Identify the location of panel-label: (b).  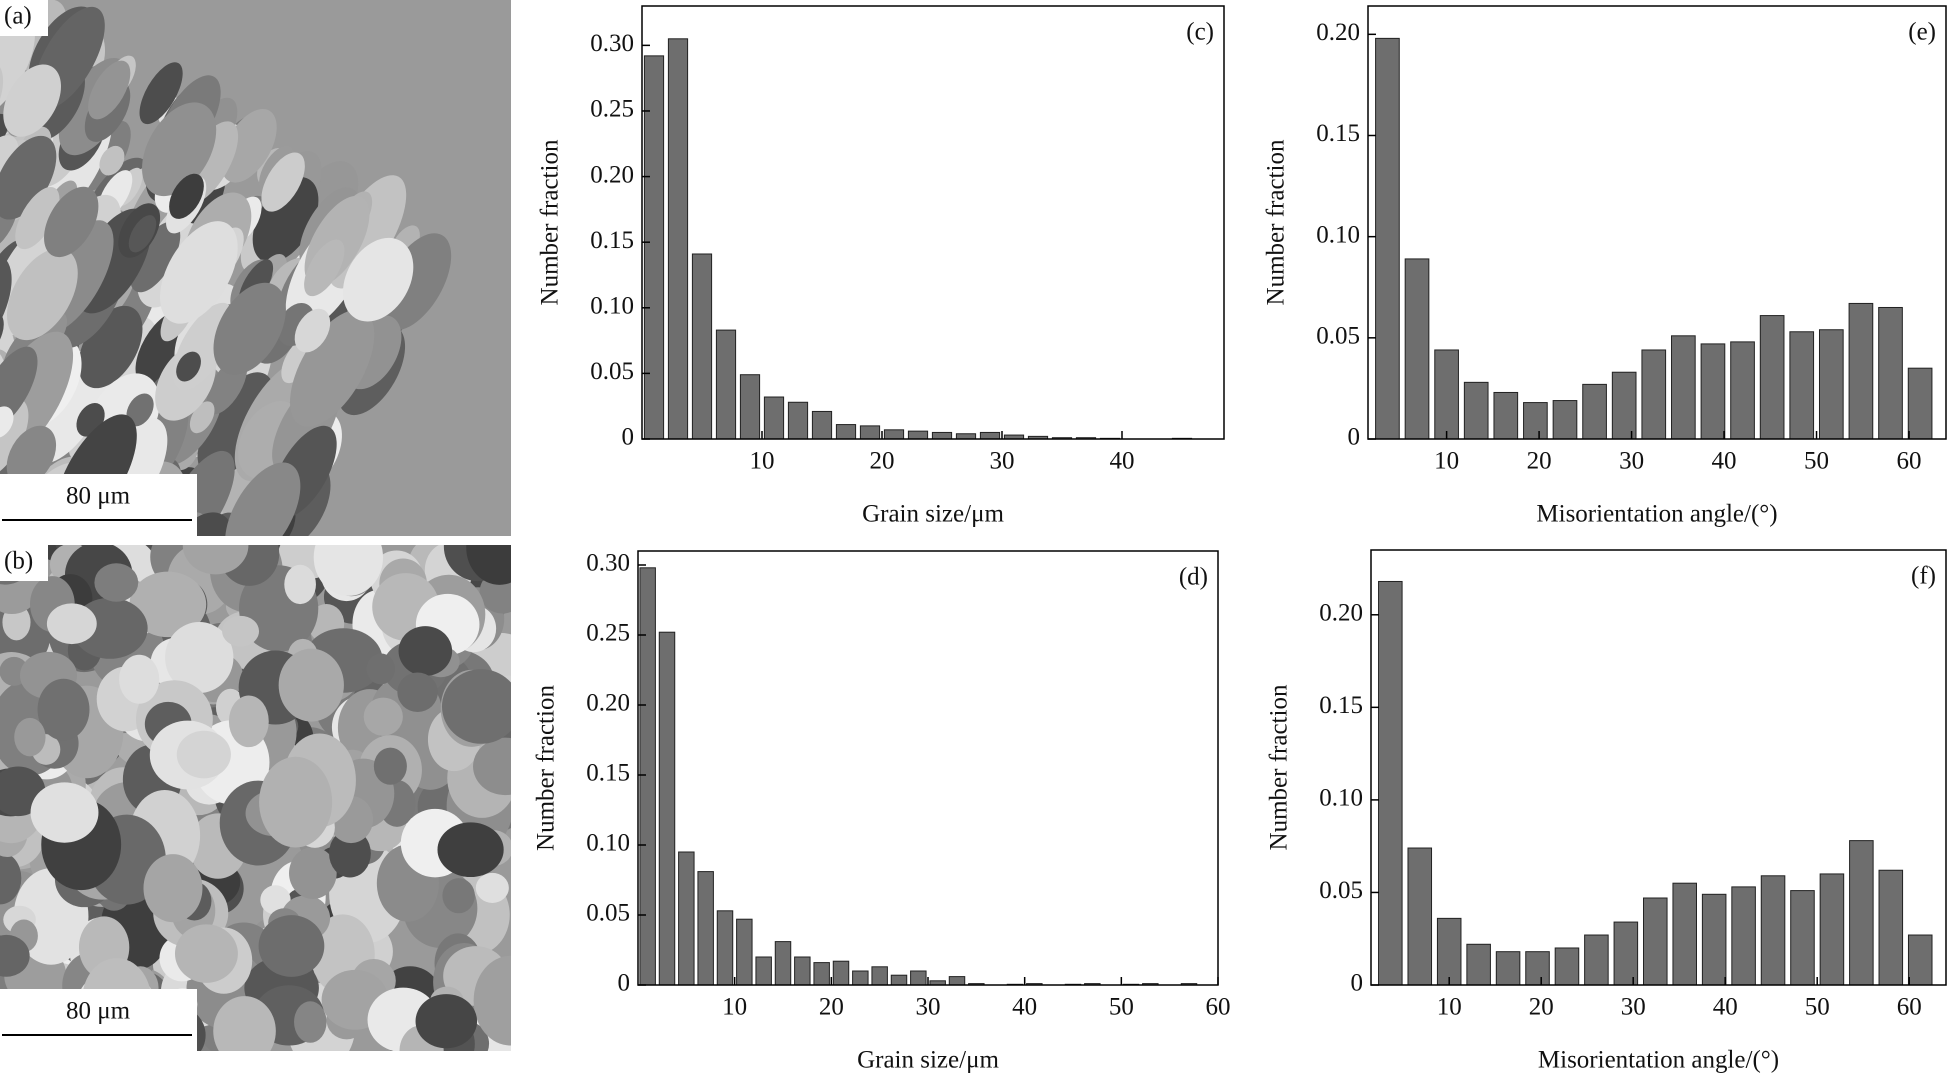
(18, 561).